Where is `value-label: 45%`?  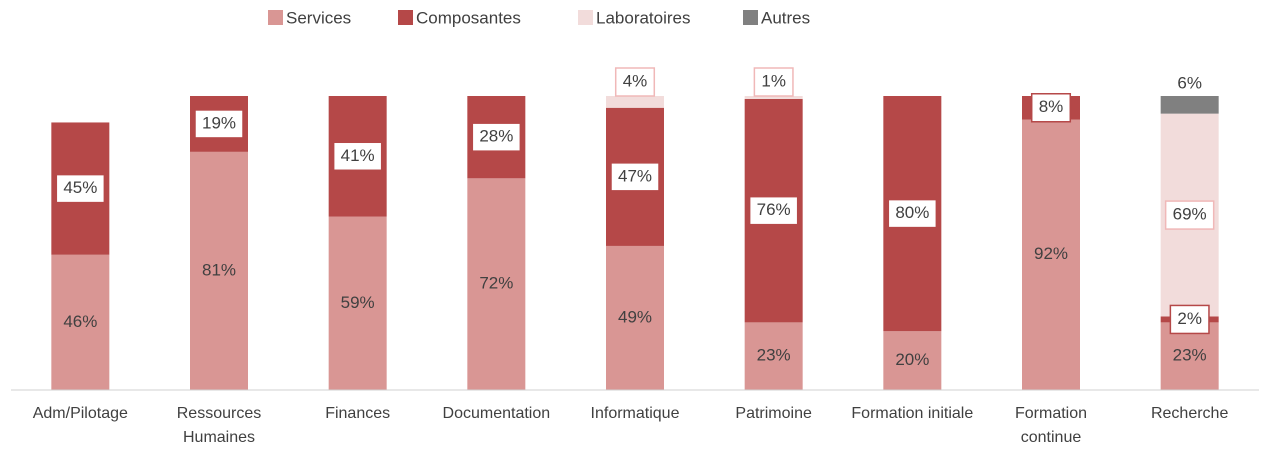
value-label: 45% is located at coordinates (80, 187).